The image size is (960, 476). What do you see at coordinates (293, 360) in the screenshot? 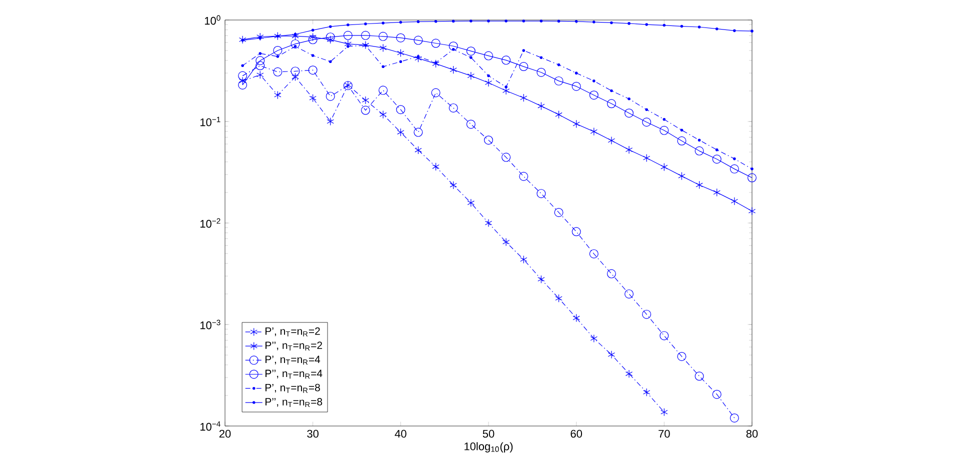
I see `legend-label: P’, n$_{T}$=n$_{R}$=4` at bounding box center [293, 360].